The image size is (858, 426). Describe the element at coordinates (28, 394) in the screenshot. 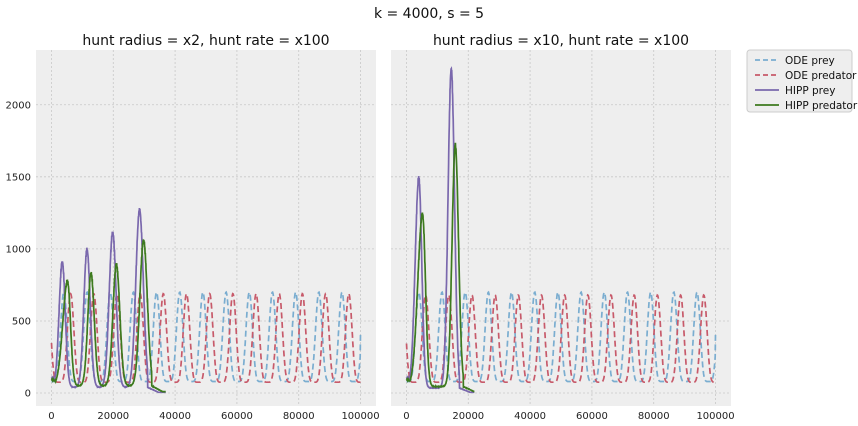

I see `y-tick-label: 0` at that location.